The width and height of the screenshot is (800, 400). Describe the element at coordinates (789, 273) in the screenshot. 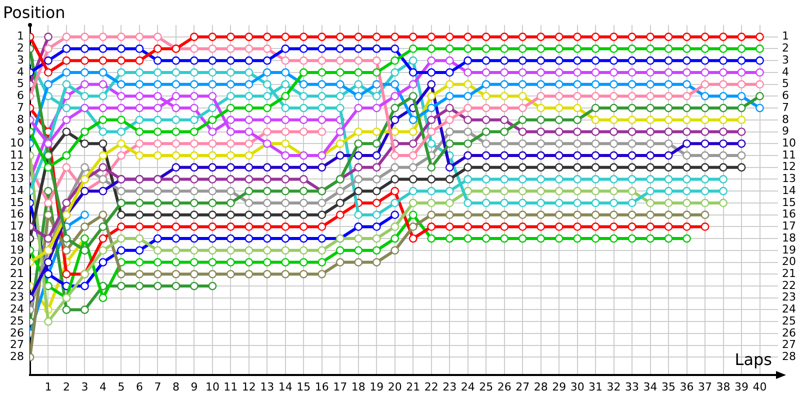

I see `y2-tick-label: 21` at that location.